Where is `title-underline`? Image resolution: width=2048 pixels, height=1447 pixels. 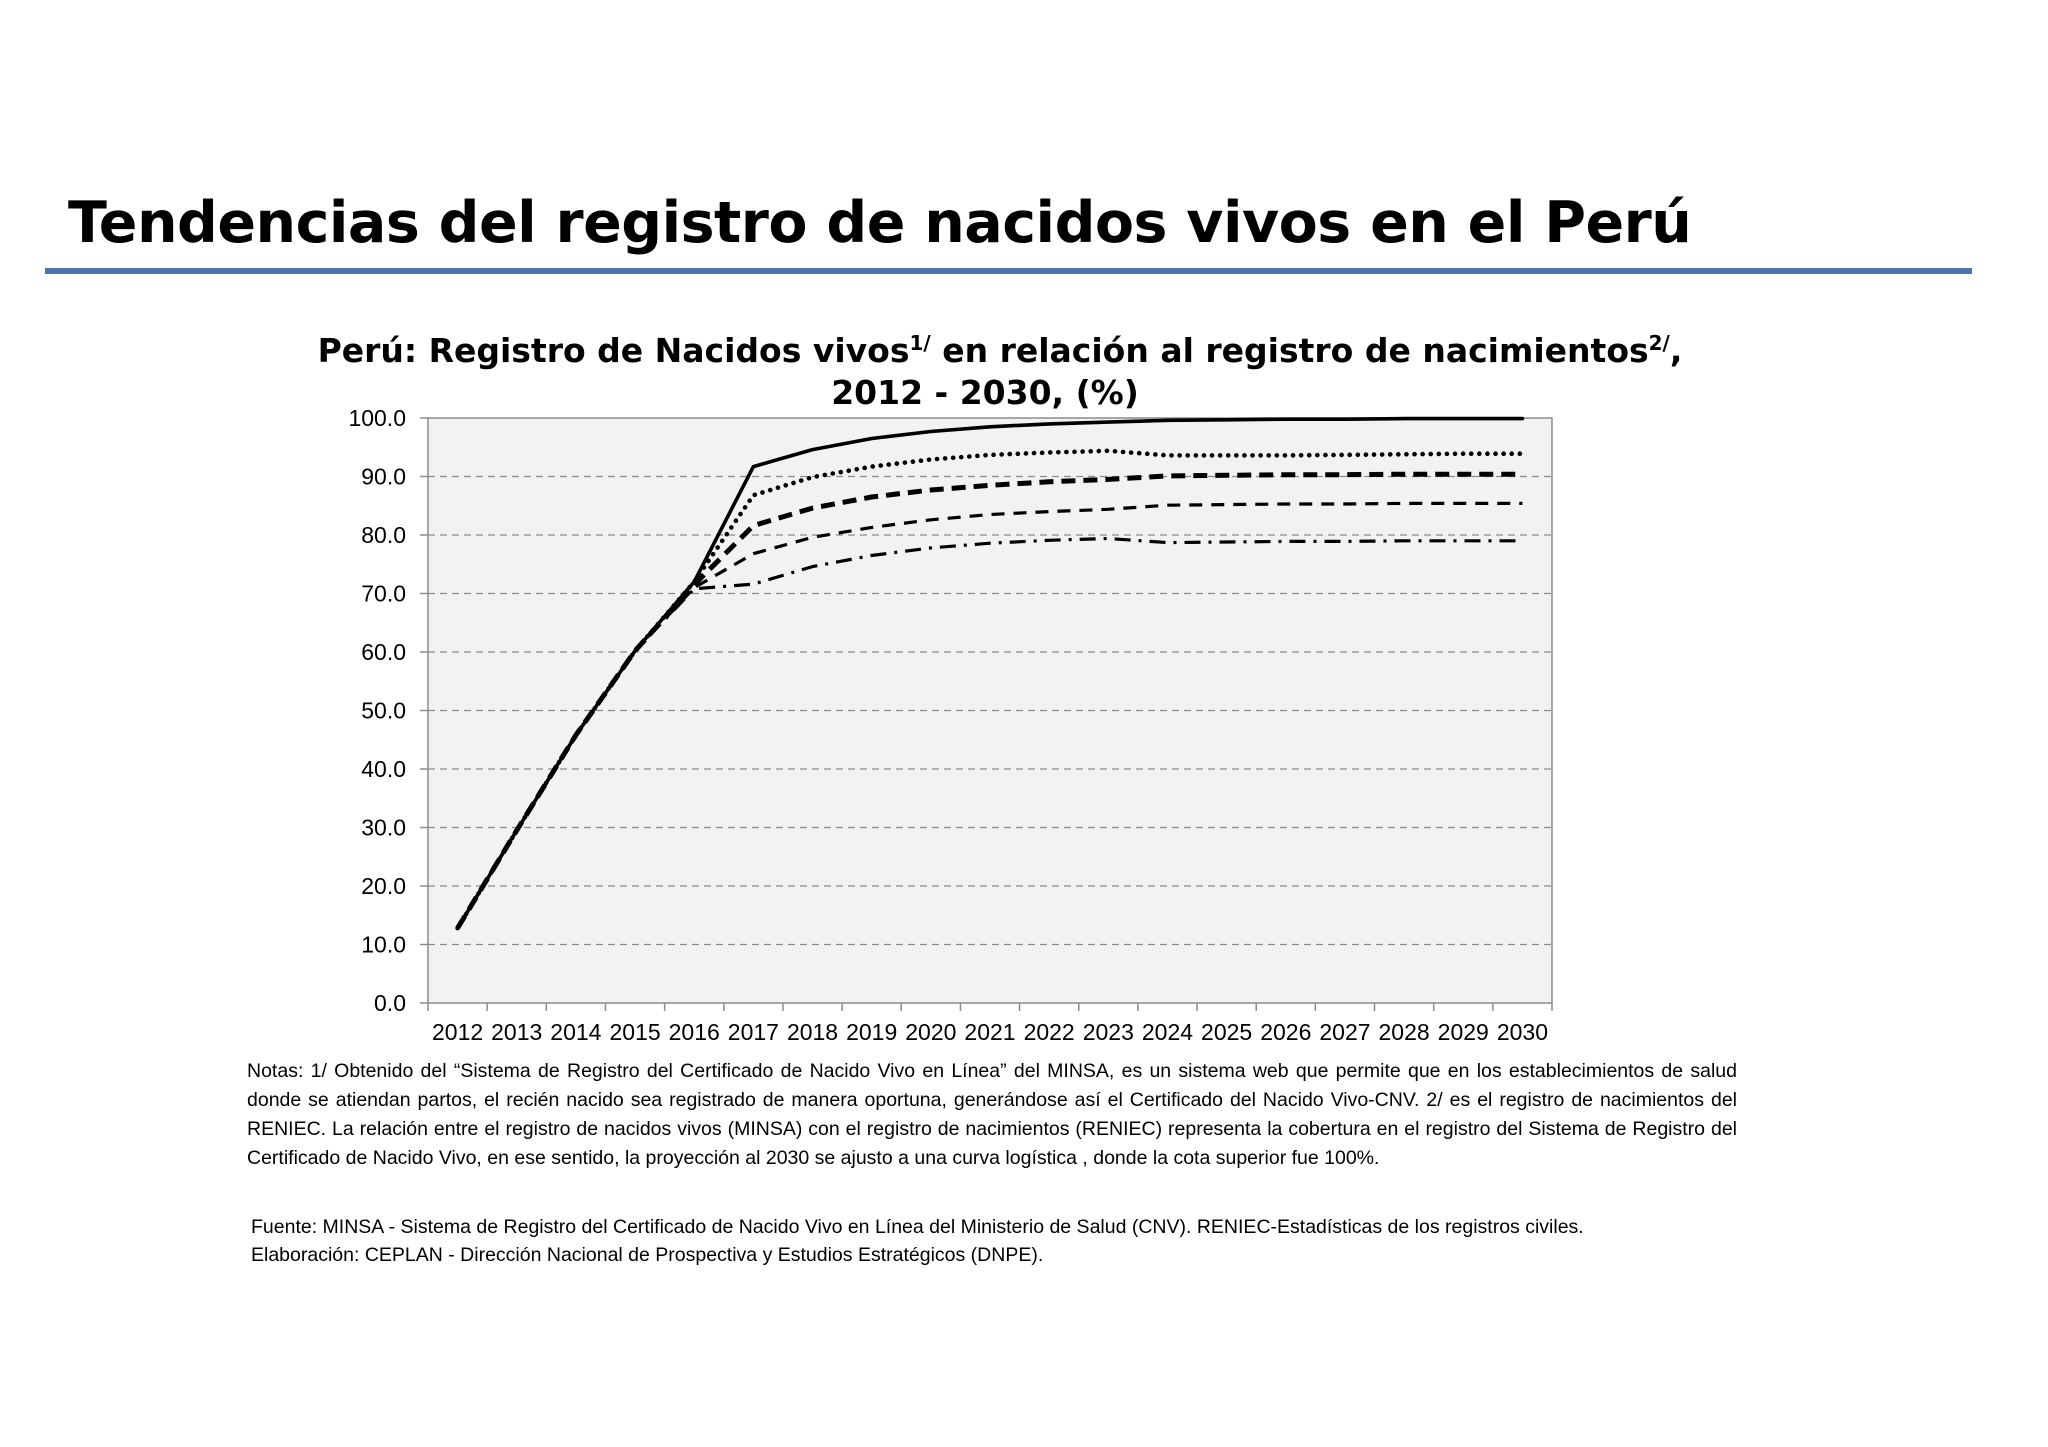
title-underline is located at coordinates (1008, 271).